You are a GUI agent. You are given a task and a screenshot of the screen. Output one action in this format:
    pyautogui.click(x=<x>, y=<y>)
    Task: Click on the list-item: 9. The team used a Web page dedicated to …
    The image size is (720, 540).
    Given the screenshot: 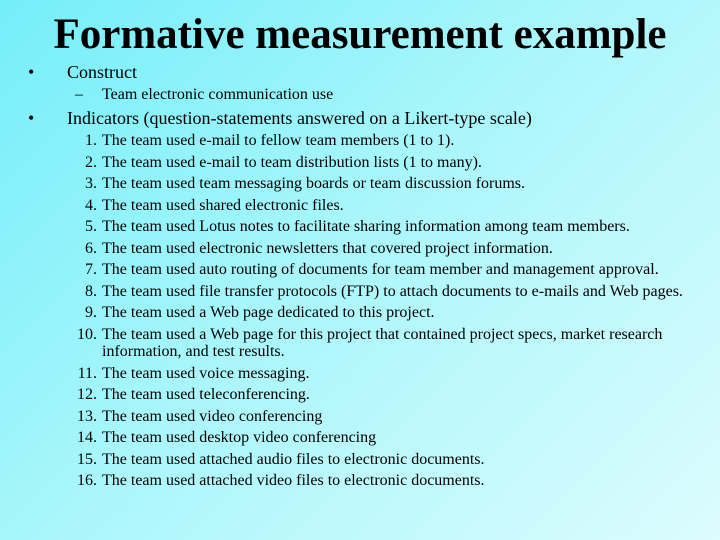 What is the action you would take?
    pyautogui.click(x=380, y=313)
    